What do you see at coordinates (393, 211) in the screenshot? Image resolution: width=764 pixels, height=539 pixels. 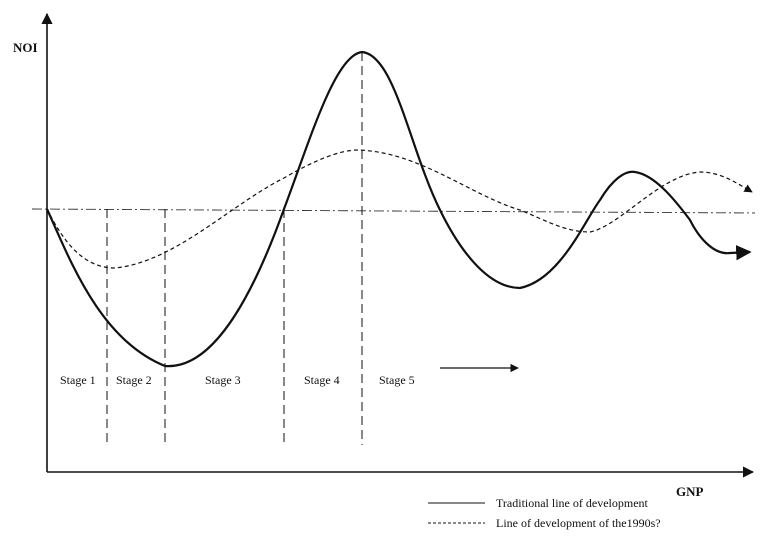 I see `zero-baseline` at bounding box center [393, 211].